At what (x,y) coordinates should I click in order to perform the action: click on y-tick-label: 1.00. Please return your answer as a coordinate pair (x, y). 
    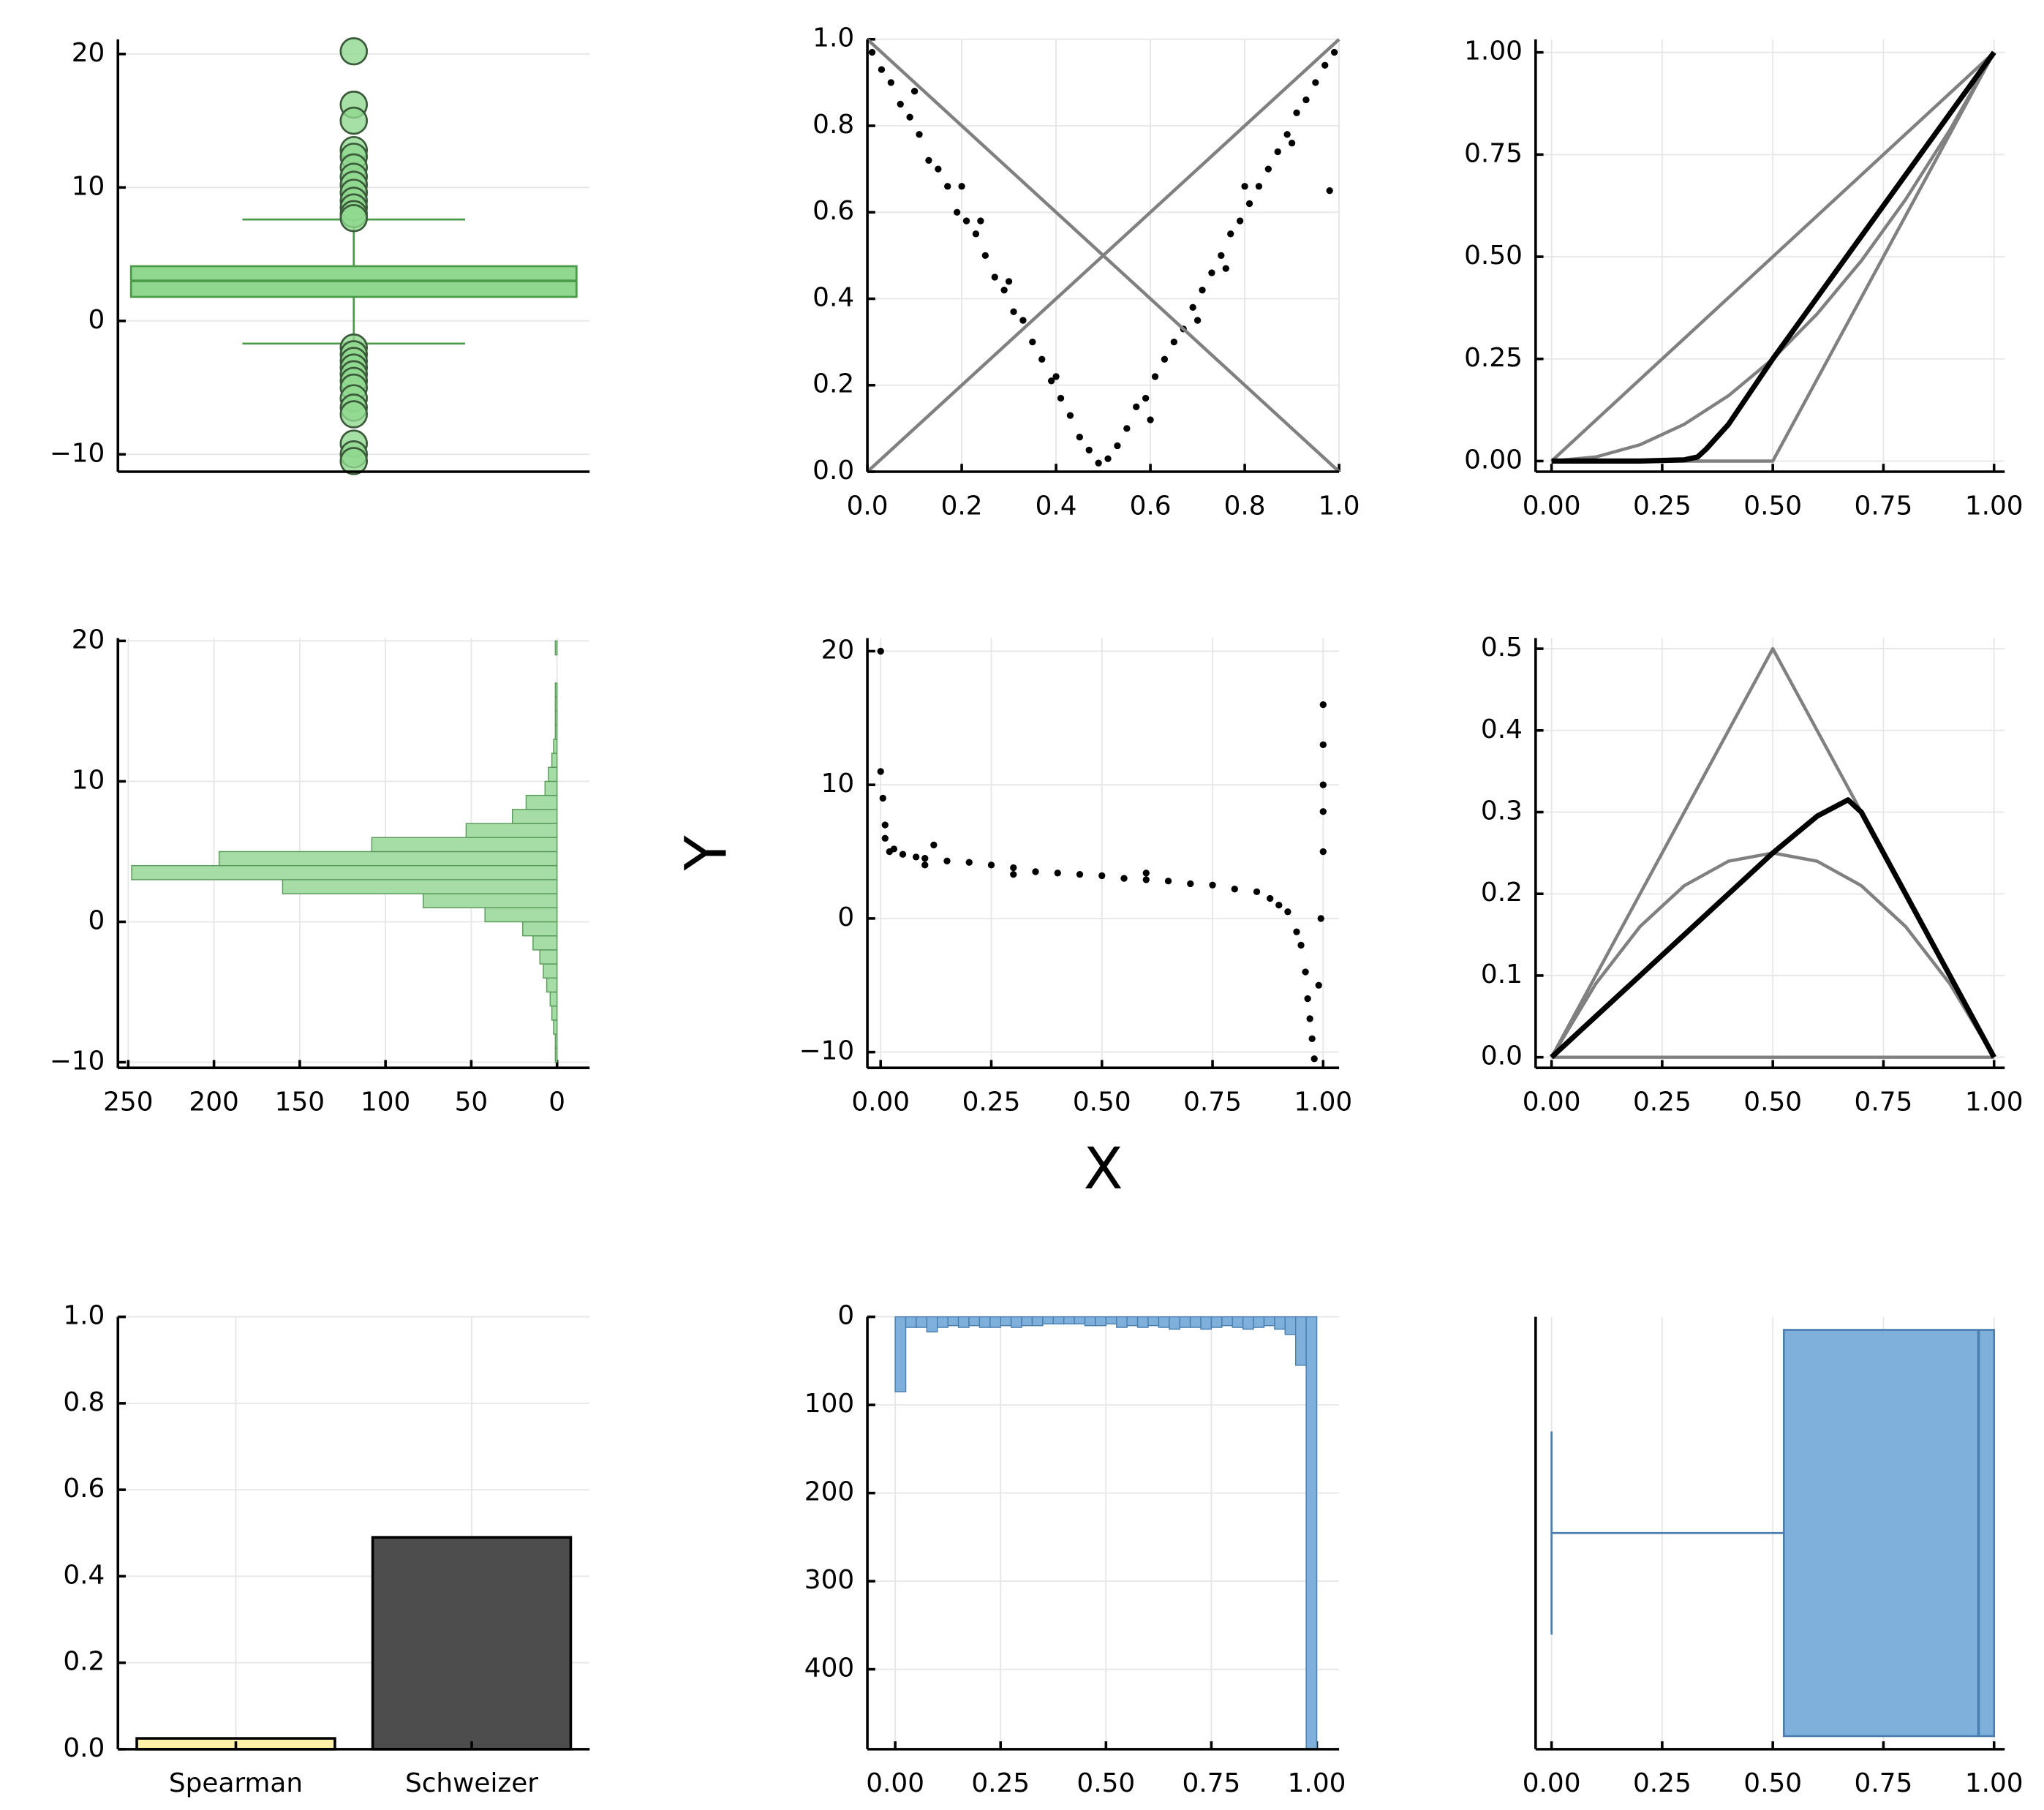
    Looking at the image, I should click on (1493, 52).